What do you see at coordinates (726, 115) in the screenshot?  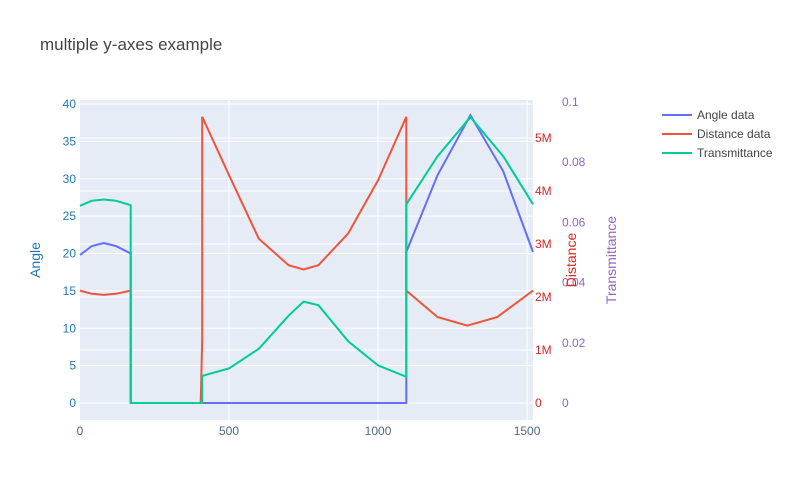 I see `legend-item-label: Angle data` at bounding box center [726, 115].